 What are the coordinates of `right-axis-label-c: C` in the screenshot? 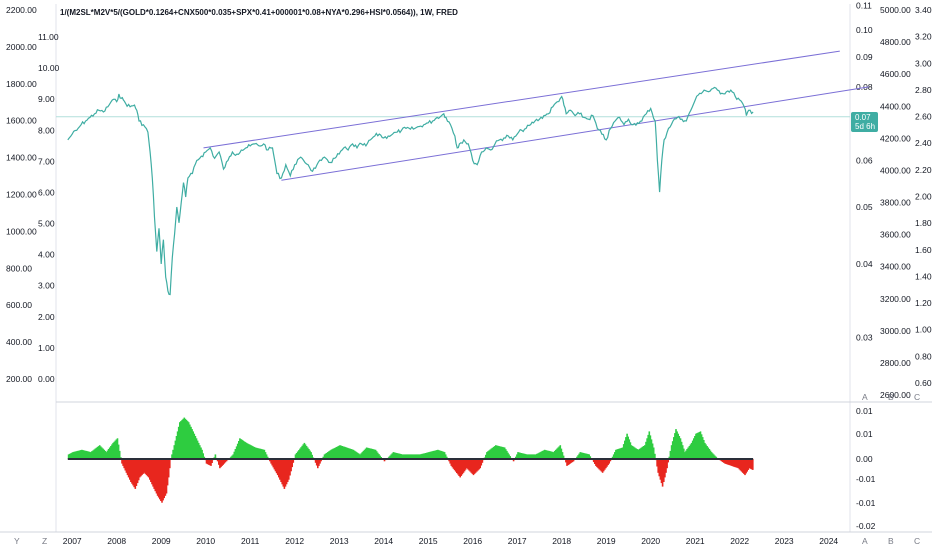 It's located at (917, 397).